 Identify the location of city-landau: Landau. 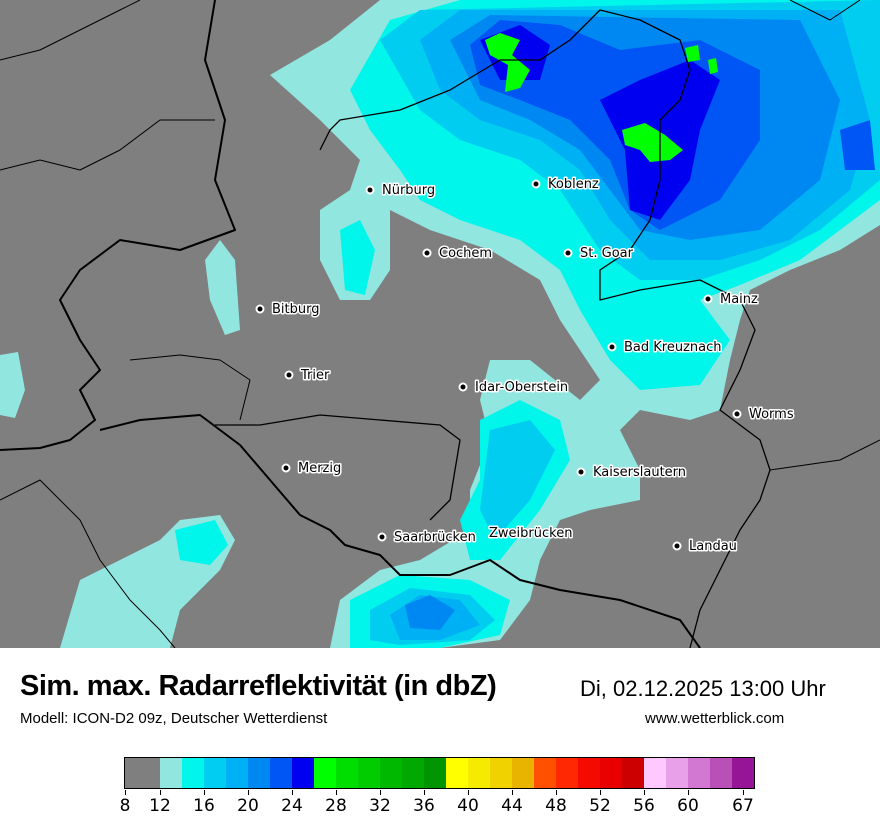
(705, 547).